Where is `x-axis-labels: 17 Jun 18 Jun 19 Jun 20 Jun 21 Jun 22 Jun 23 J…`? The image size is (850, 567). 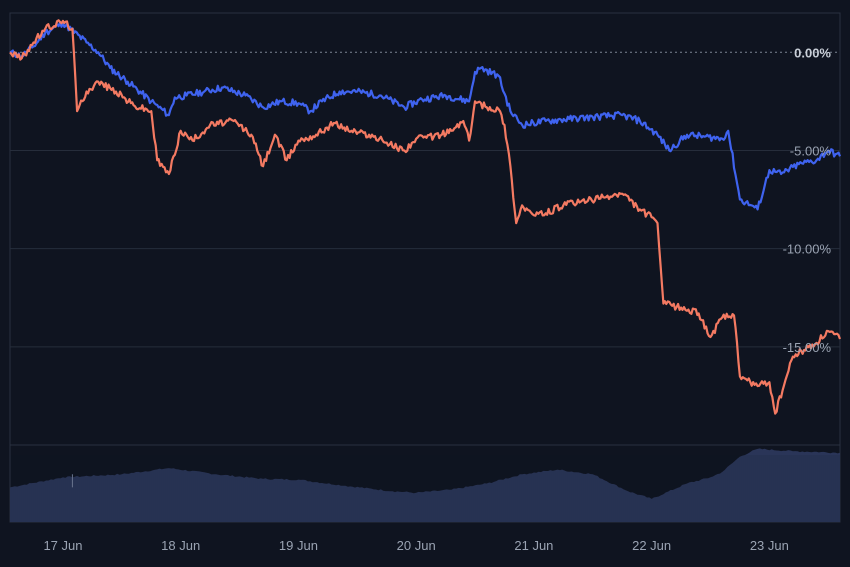
x-axis-labels: 17 Jun 18 Jun 19 Jun 20 Jun 21 Jun 22 Jun 23 J… is located at coordinates (415, 545).